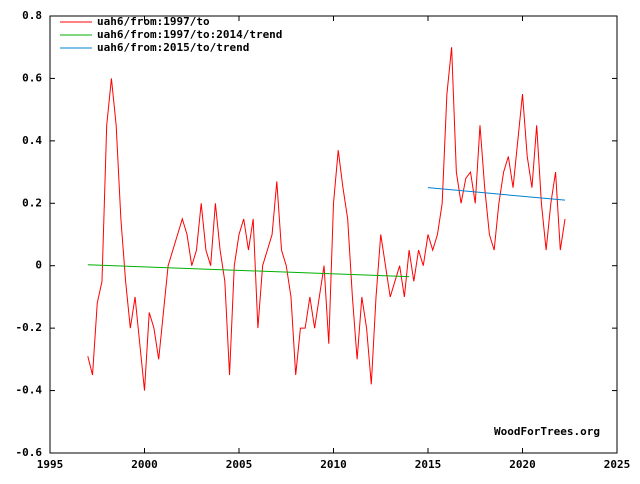 This screenshot has width=640, height=484. What do you see at coordinates (29, 452) in the screenshot?
I see `y-tick-label: -0.6` at bounding box center [29, 452].